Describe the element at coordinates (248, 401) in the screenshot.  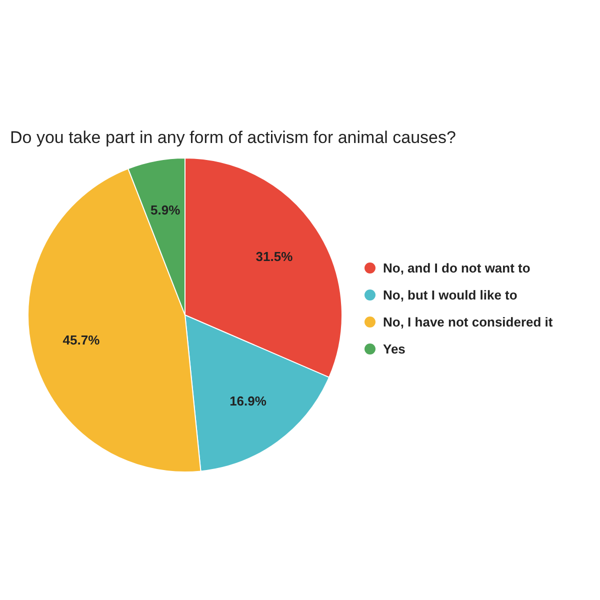
I see `data-label: 16.9%` at that location.